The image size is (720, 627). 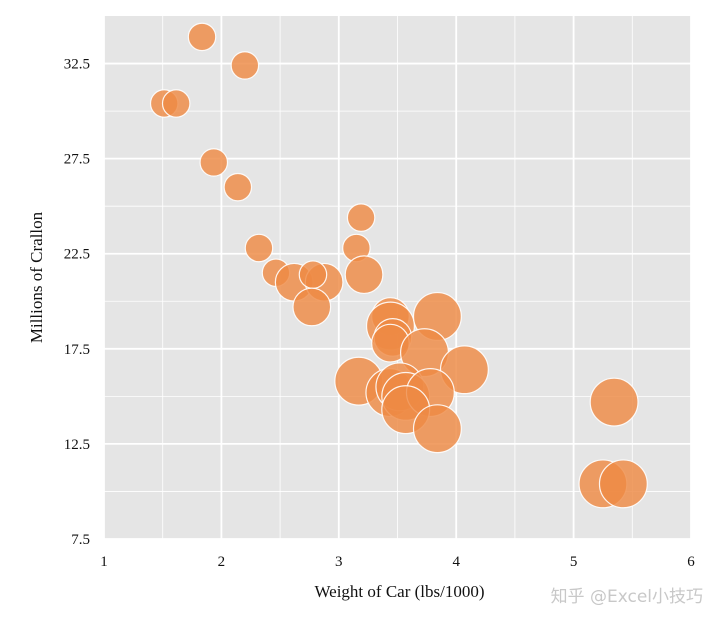 What do you see at coordinates (104, 562) in the screenshot?
I see `x-tick-label: 1` at bounding box center [104, 562].